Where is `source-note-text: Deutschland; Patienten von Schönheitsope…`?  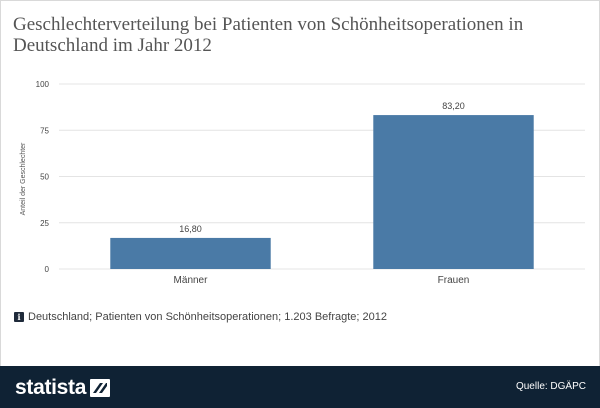 source-note-text: Deutschland; Patienten von Schönheitsope… is located at coordinates (207, 317).